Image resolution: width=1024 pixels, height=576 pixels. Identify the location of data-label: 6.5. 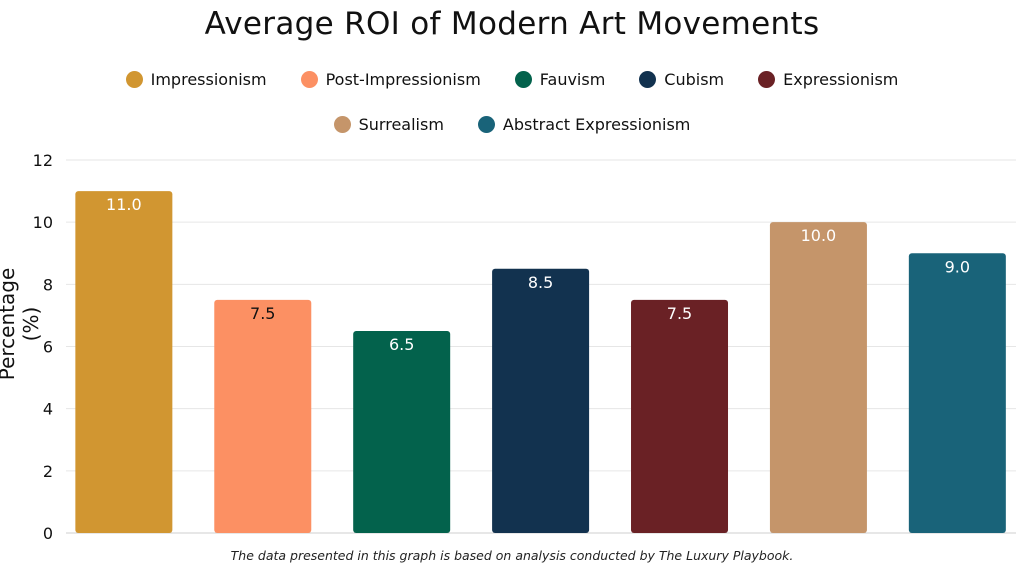
(401, 344).